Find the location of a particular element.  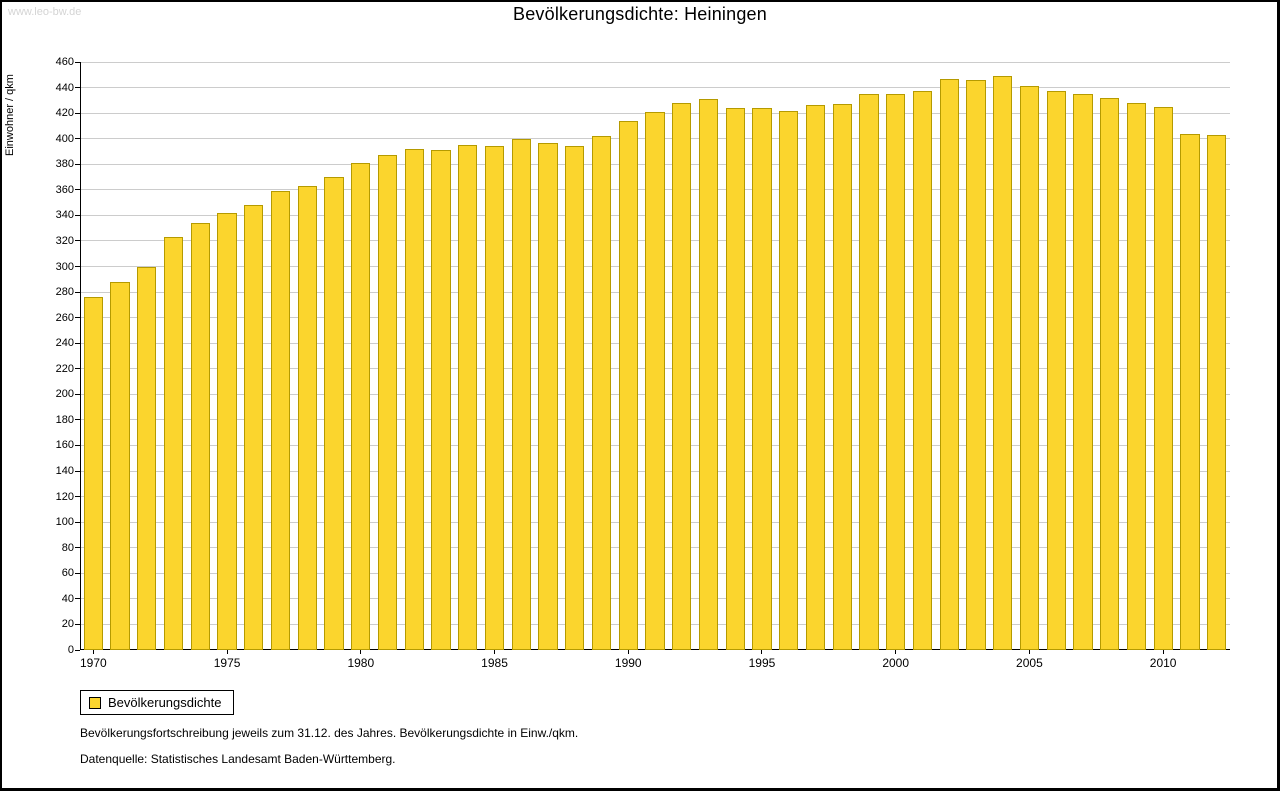

bar-1977 is located at coordinates (280, 420).